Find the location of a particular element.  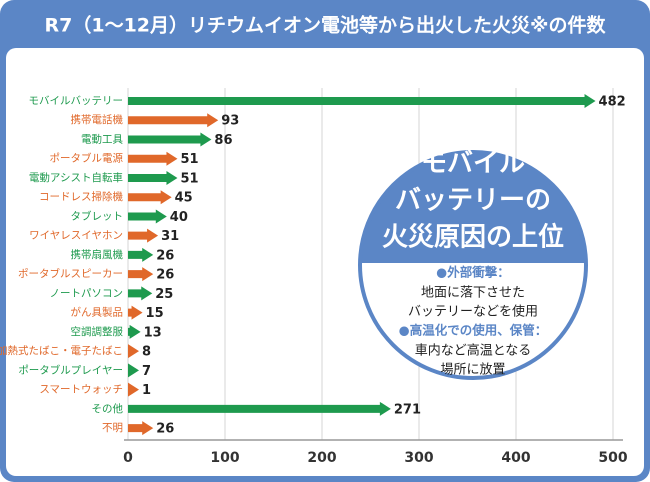

value-label: 40 is located at coordinates (179, 217).